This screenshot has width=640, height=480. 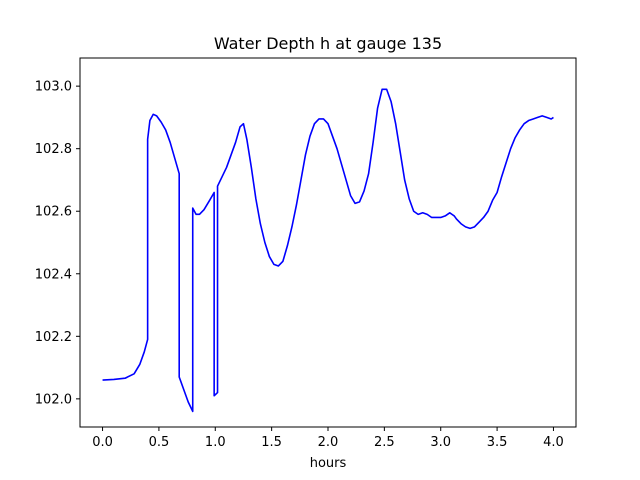 I want to click on x-tick-label: 2.5, so click(x=384, y=442).